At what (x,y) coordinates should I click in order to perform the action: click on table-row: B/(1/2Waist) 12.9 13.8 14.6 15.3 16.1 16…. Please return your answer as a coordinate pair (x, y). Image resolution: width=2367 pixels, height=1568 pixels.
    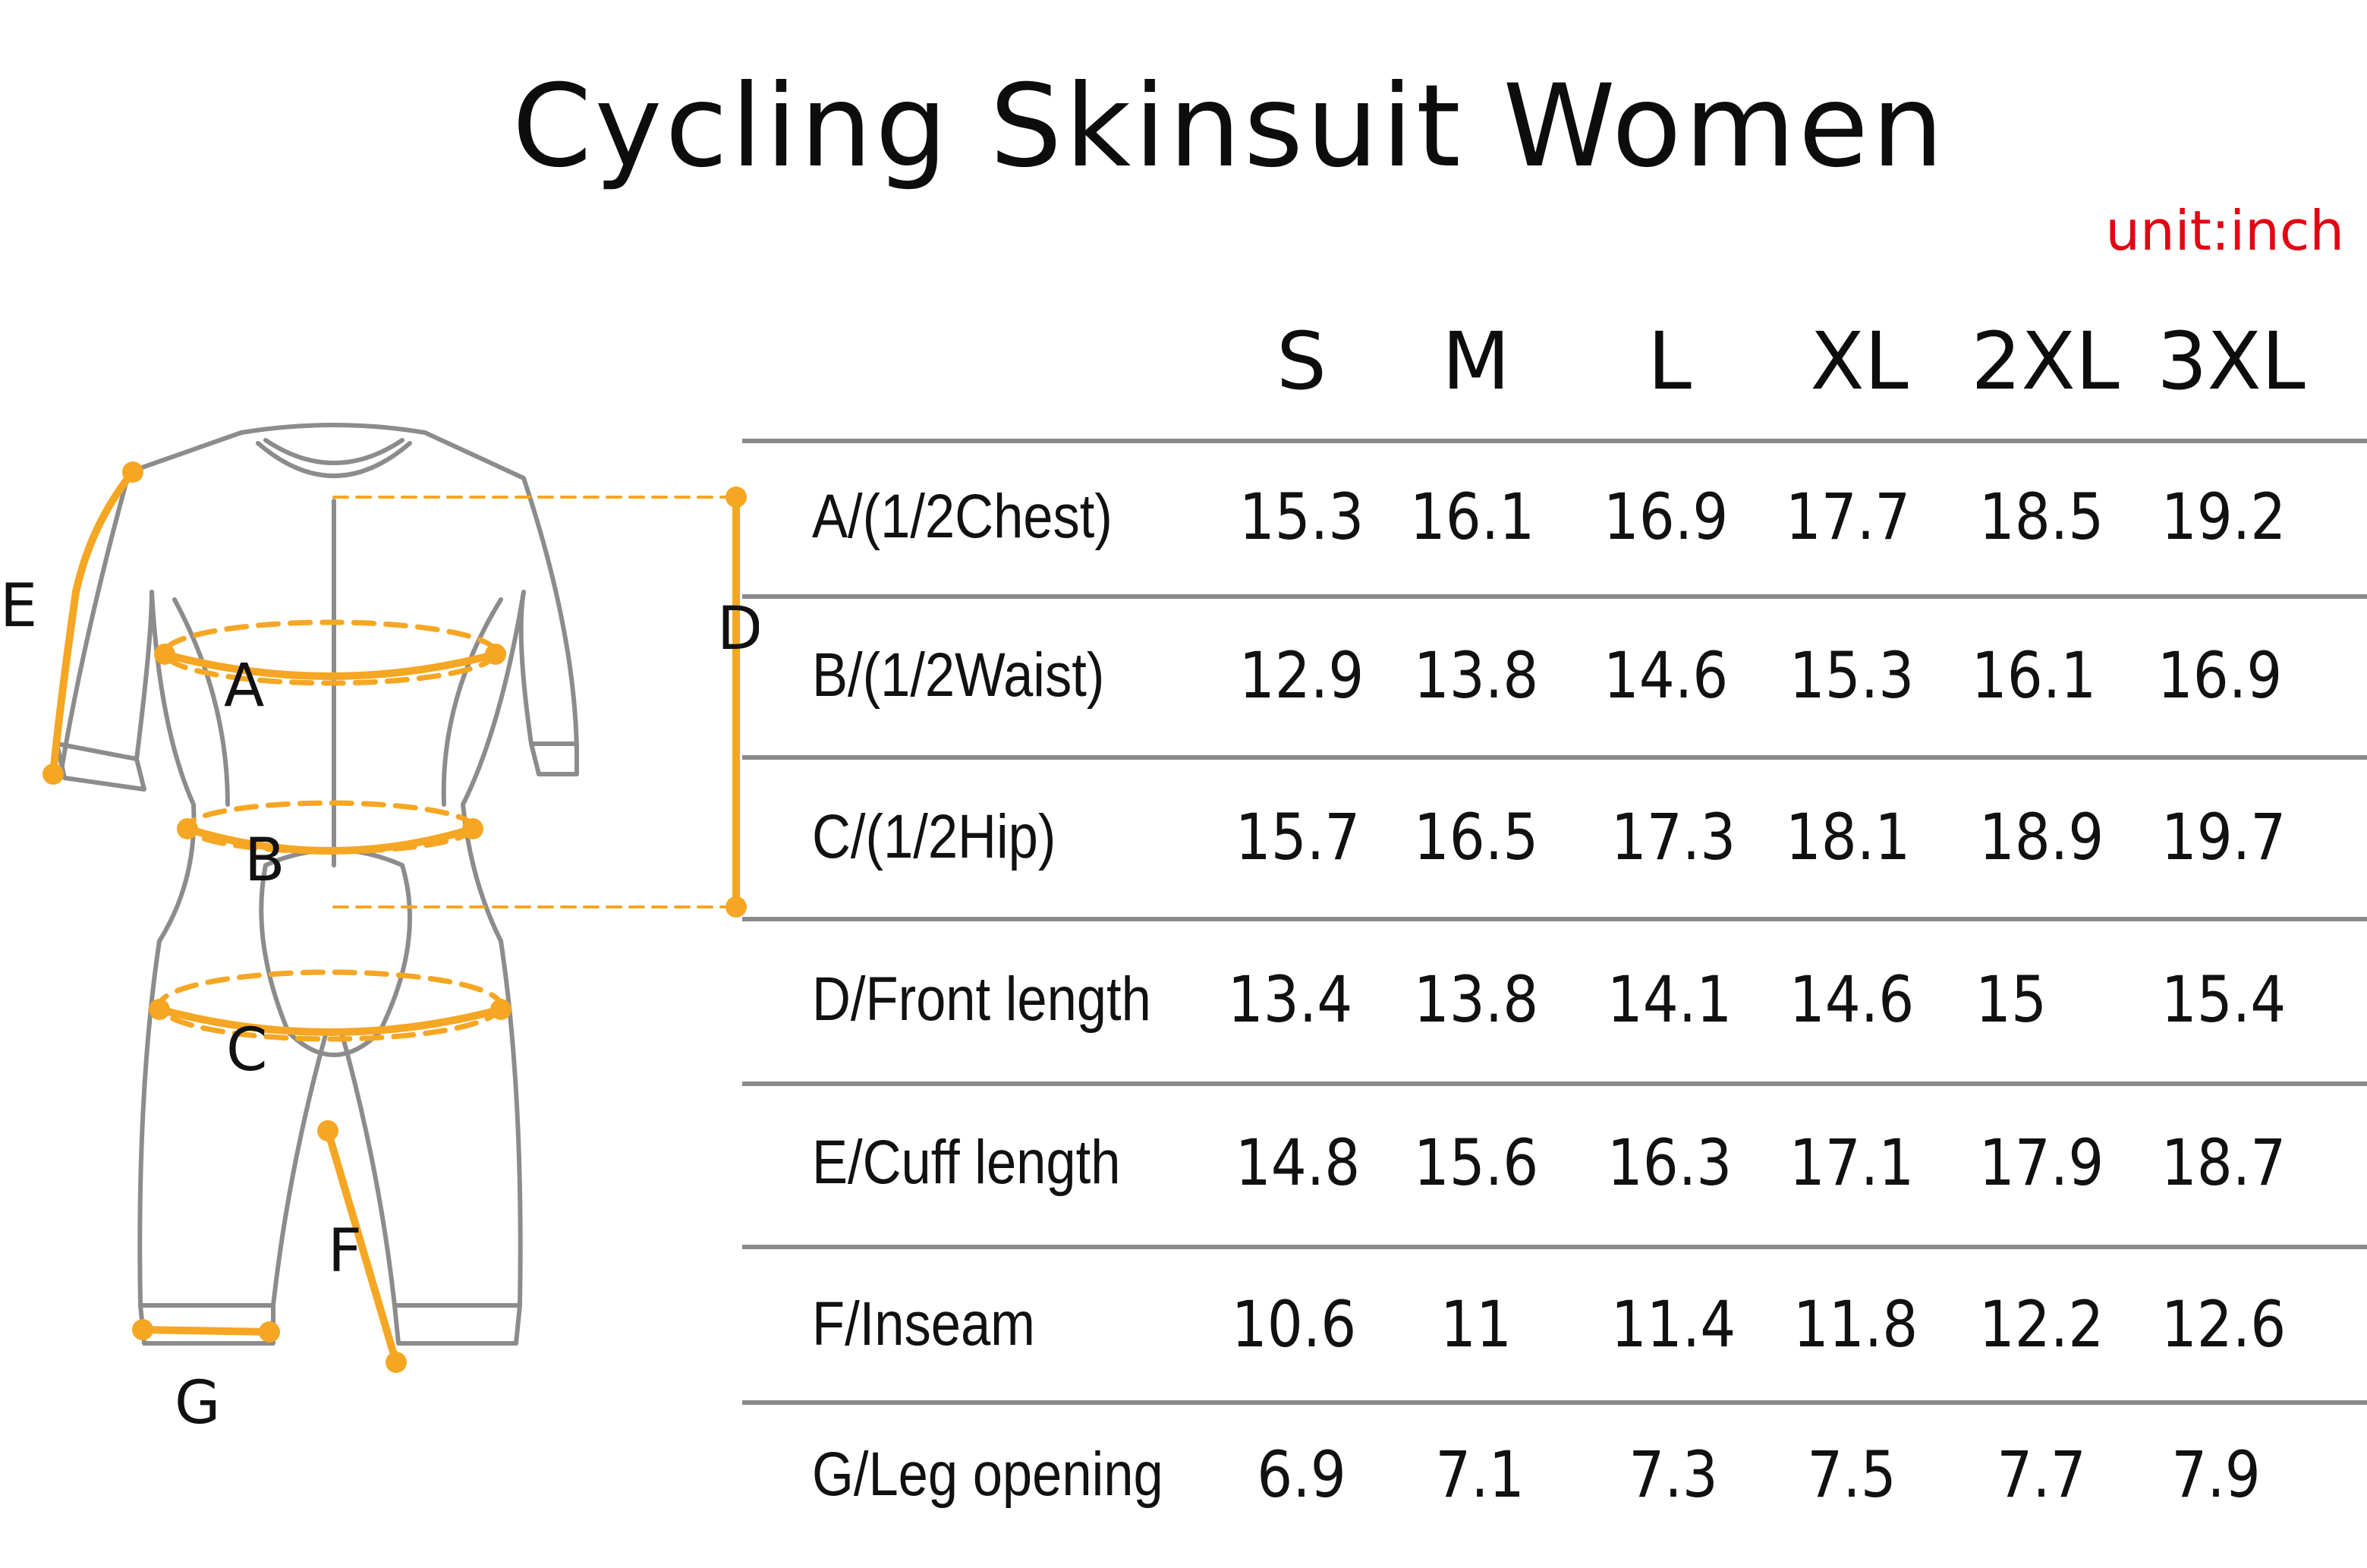
    Looking at the image, I should click on (1183, 675).